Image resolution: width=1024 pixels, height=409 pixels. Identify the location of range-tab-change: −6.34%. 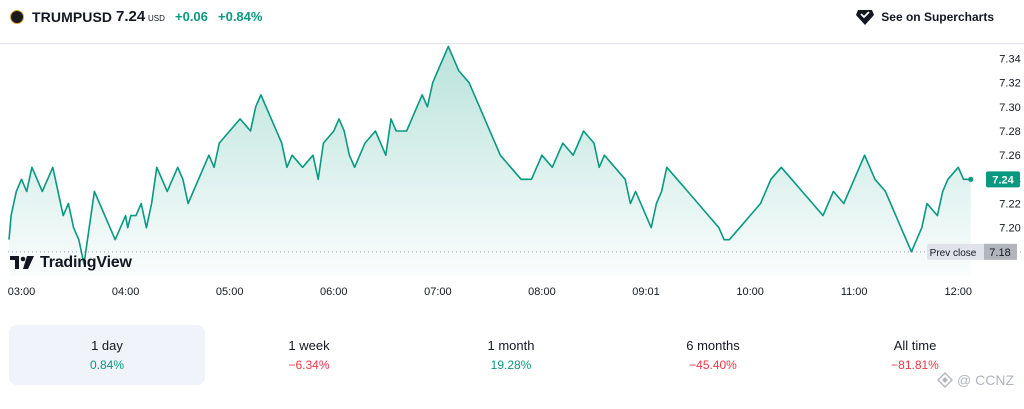
(309, 365).